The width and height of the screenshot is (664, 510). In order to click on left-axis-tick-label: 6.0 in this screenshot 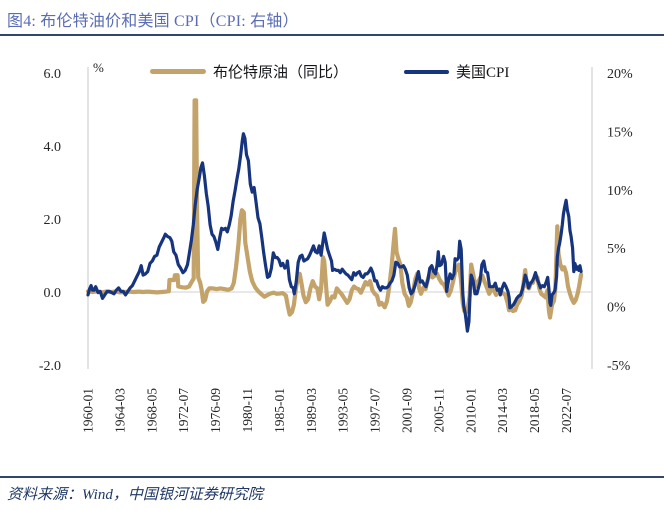, I will do `click(53, 74)`.